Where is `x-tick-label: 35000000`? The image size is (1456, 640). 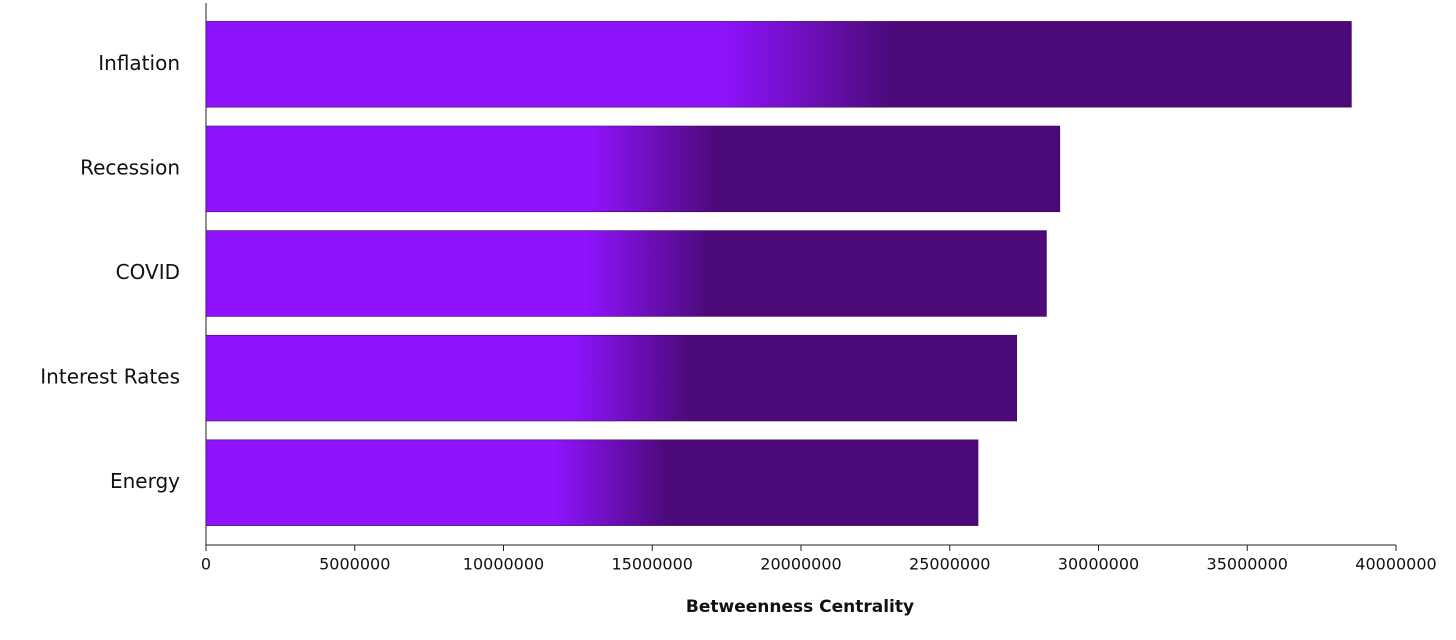
x-tick-label: 35000000 is located at coordinates (1247, 564).